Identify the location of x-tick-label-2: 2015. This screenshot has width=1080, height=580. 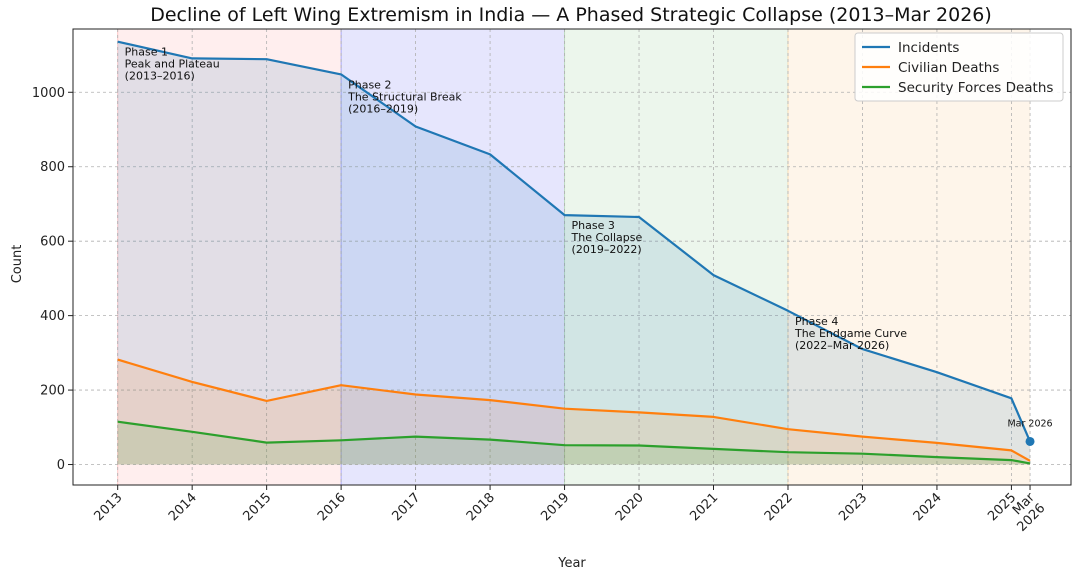
(257, 507).